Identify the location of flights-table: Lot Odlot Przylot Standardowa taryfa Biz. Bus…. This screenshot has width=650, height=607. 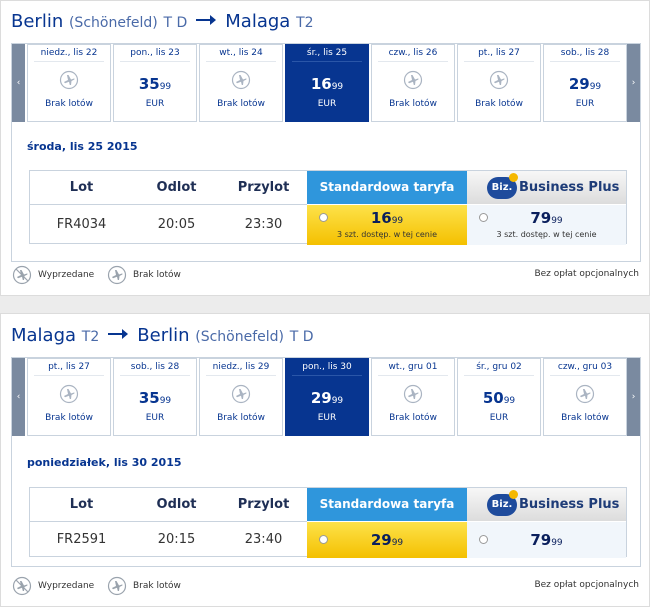
(328, 207).